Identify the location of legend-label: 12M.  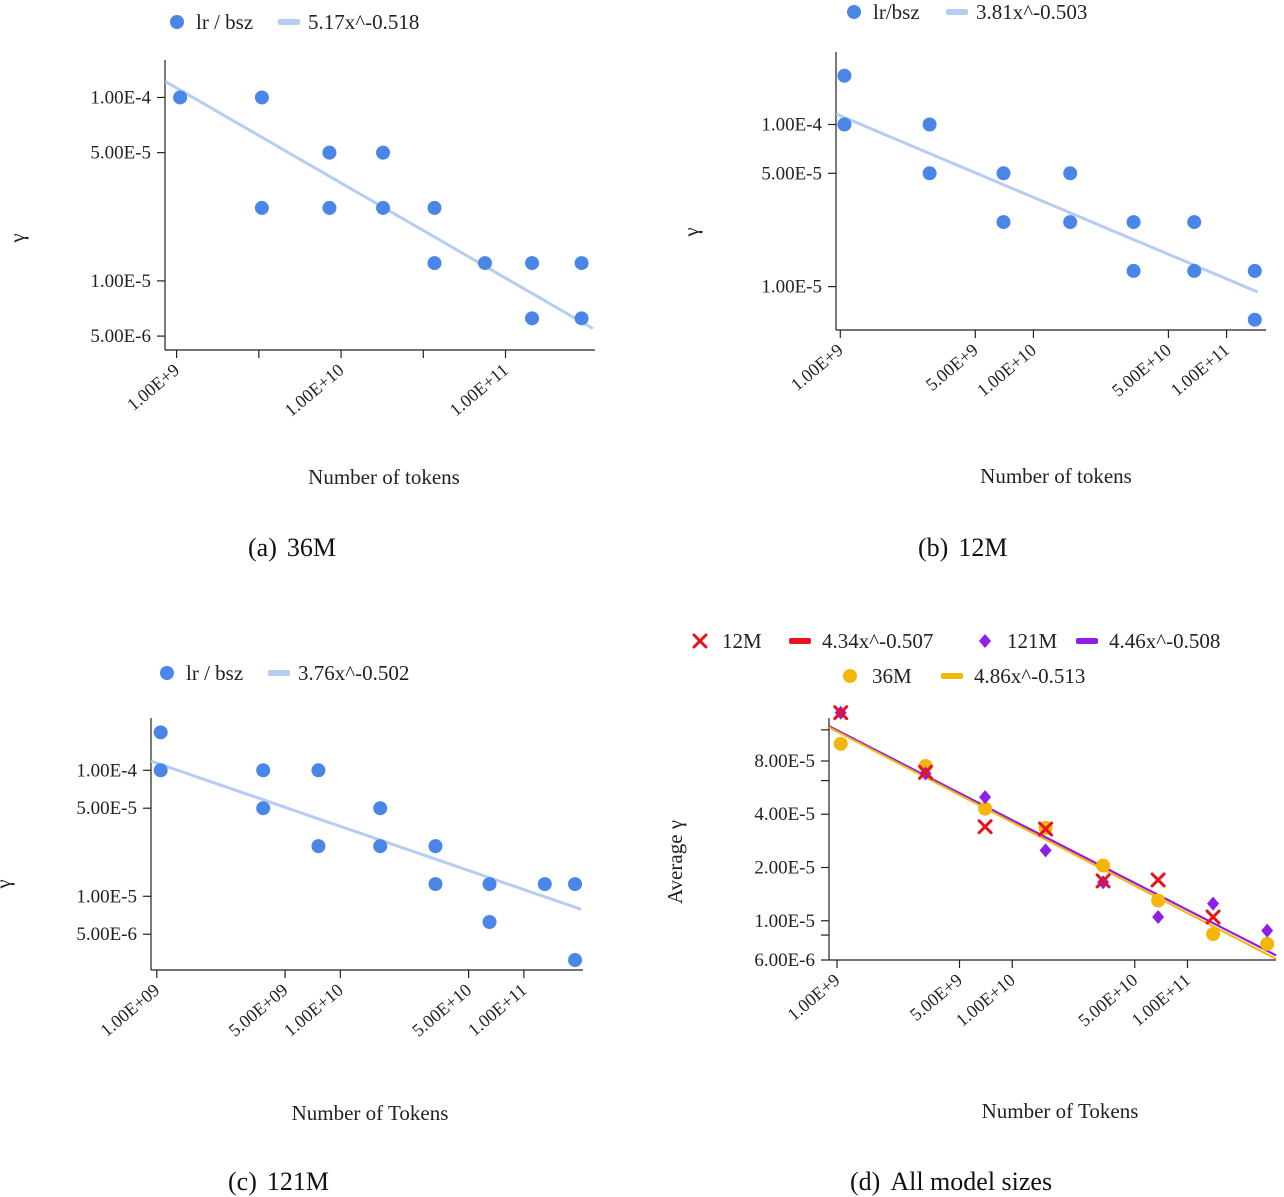
(742, 641).